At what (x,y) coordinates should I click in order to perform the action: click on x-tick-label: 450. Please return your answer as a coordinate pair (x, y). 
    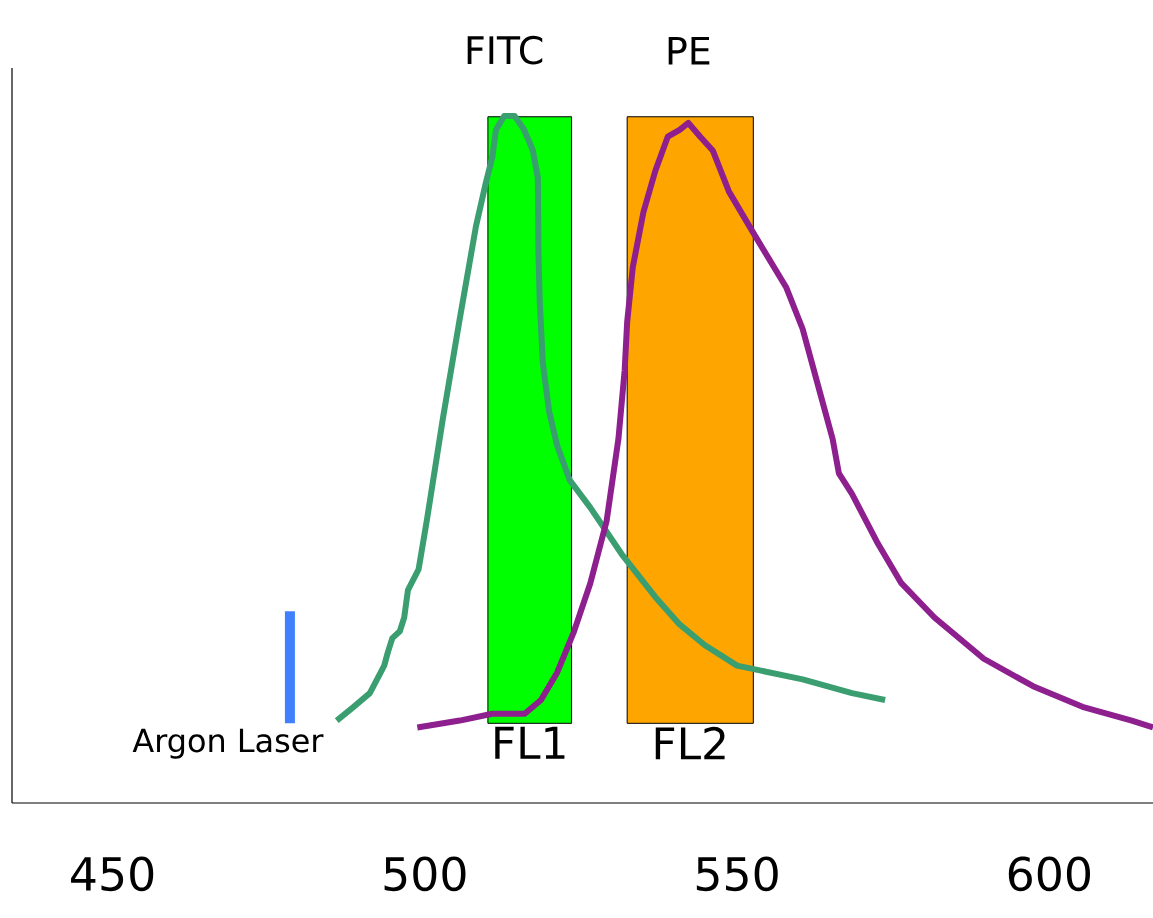
    Looking at the image, I should click on (112, 874).